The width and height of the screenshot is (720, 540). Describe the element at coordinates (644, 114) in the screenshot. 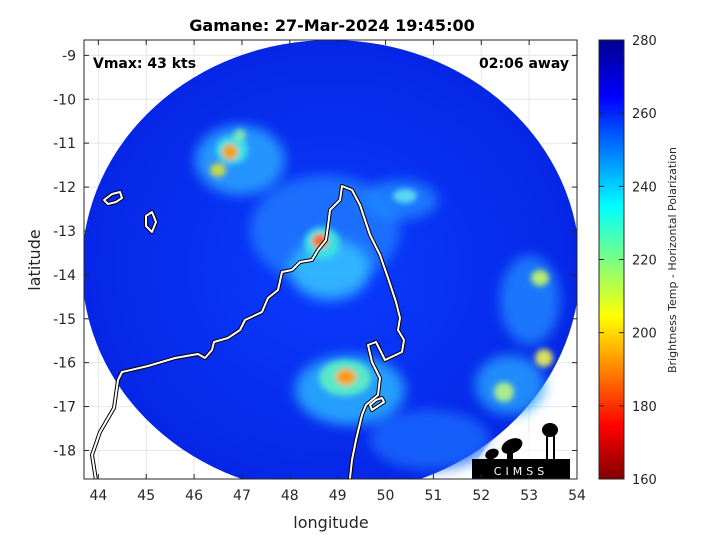

I see `colorbar-tick-label: 260` at that location.